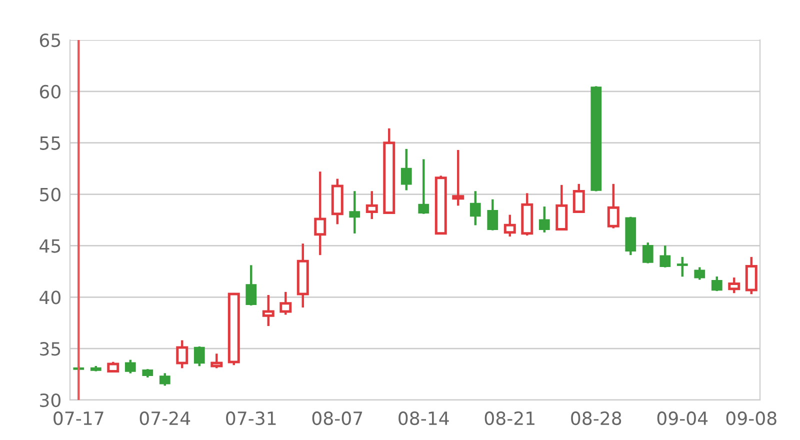  I want to click on x-tick-label: 09-04, so click(682, 418).